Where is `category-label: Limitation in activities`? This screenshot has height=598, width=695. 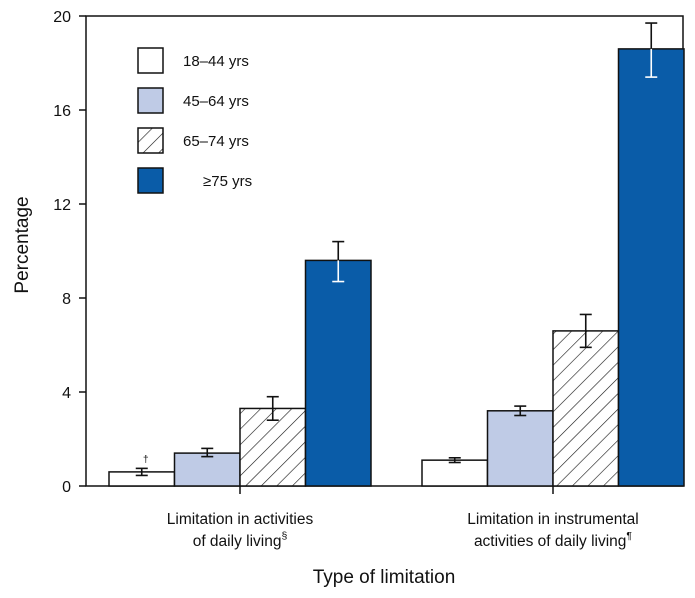 category-label: Limitation in activities is located at coordinates (240, 519).